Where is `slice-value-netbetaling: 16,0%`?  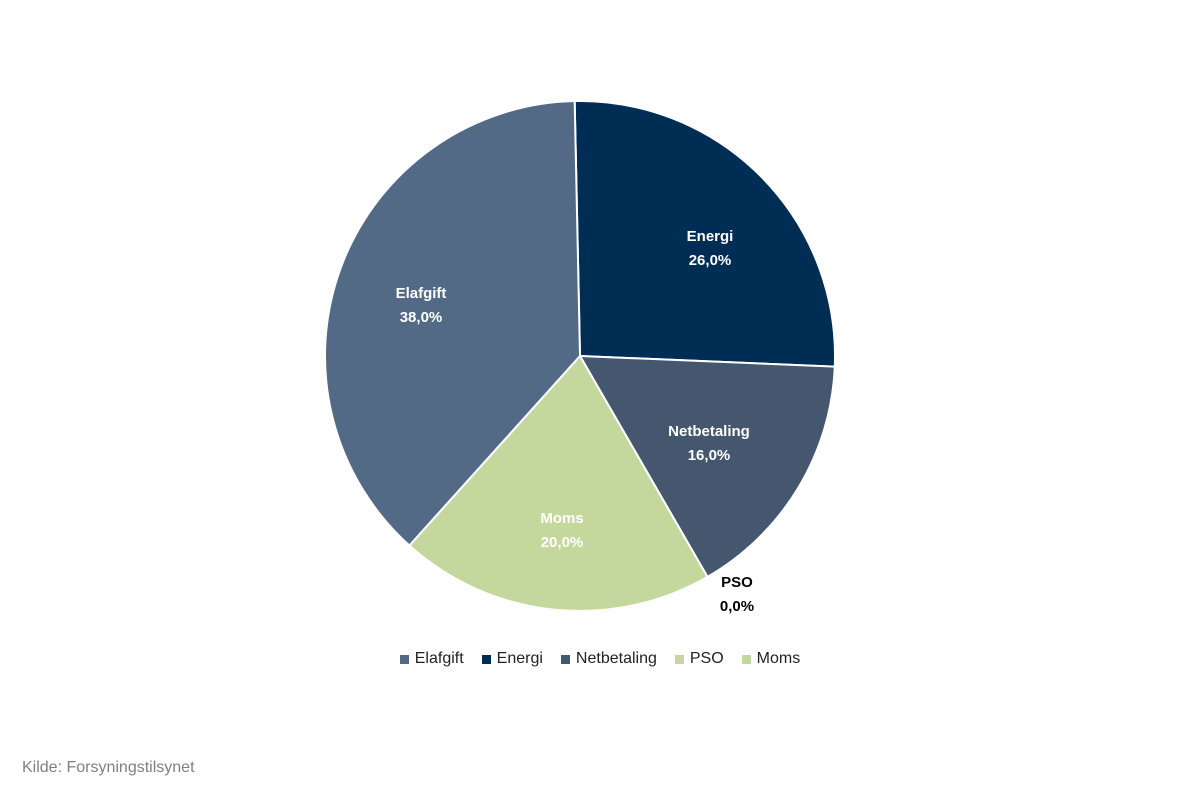
slice-value-netbetaling: 16,0% is located at coordinates (709, 455).